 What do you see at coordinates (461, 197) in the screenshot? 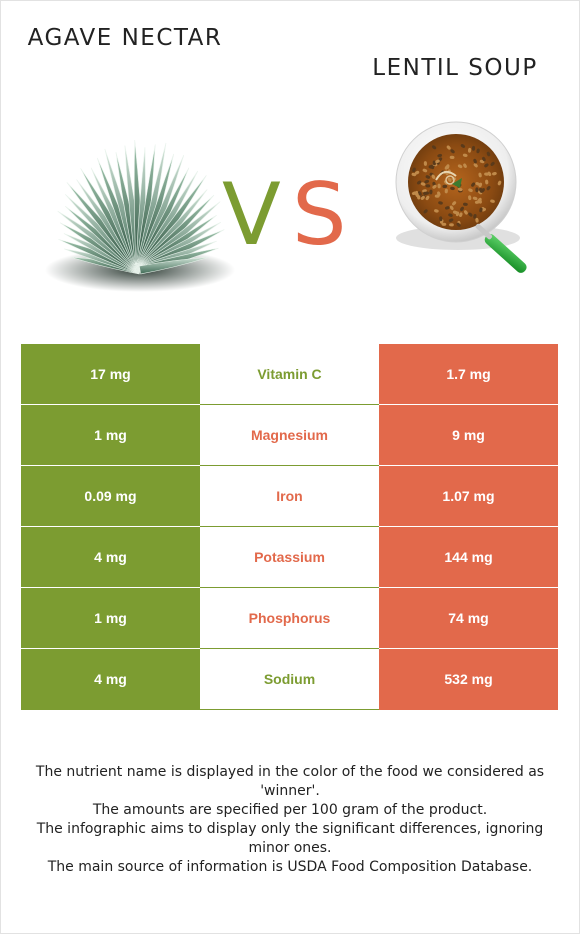
I see `lentil-soup-bowl-image` at bounding box center [461, 197].